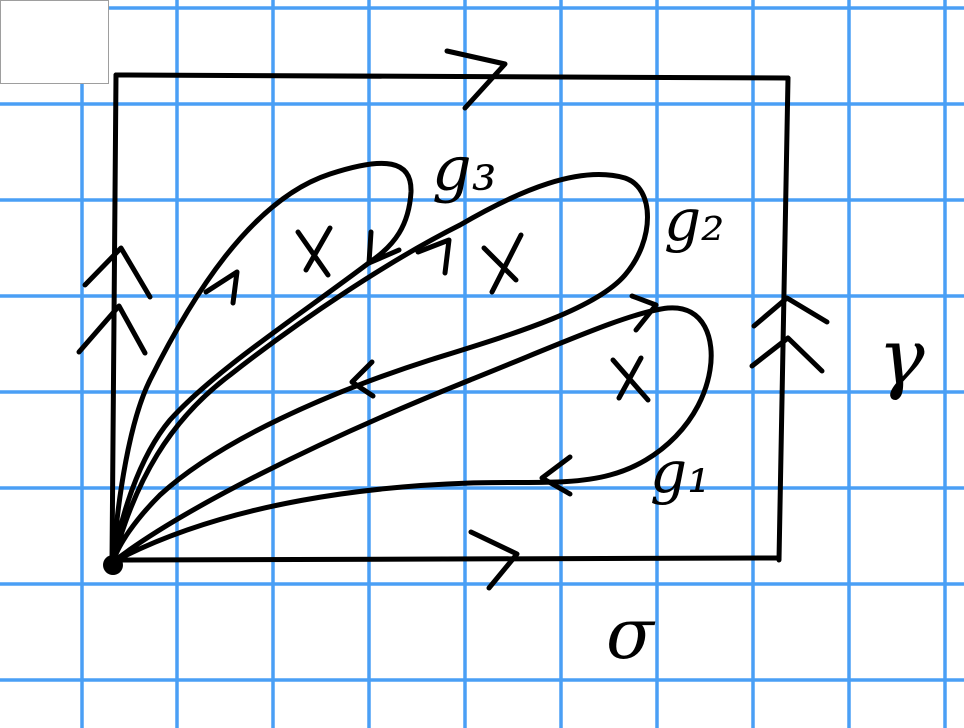 This screenshot has height=728, width=964. Describe the element at coordinates (790, 312) in the screenshot. I see `right-edge-double-arrow-upper` at that location.